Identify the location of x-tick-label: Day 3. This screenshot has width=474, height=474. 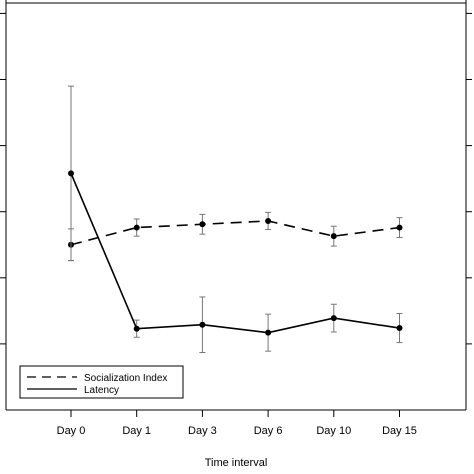
(202, 431).